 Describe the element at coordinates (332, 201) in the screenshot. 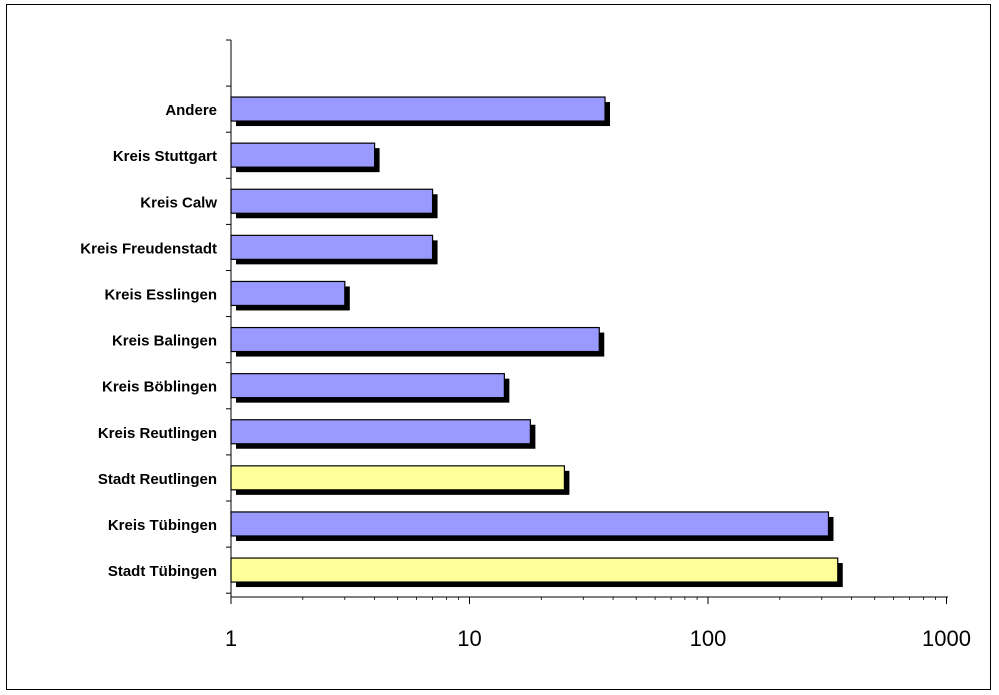

I see `bar-kreis-calw` at that location.